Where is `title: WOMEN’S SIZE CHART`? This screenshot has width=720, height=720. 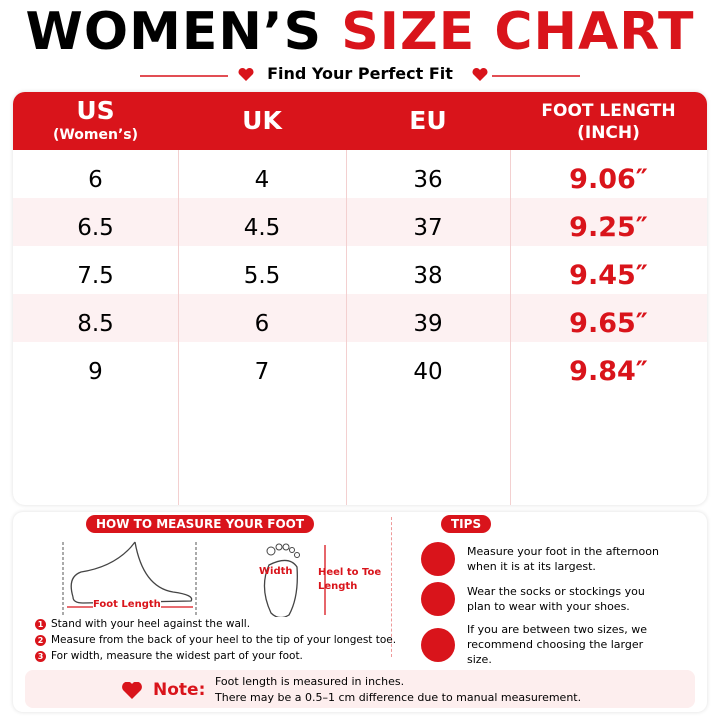 title: WOMEN’S SIZE CHART is located at coordinates (360, 32).